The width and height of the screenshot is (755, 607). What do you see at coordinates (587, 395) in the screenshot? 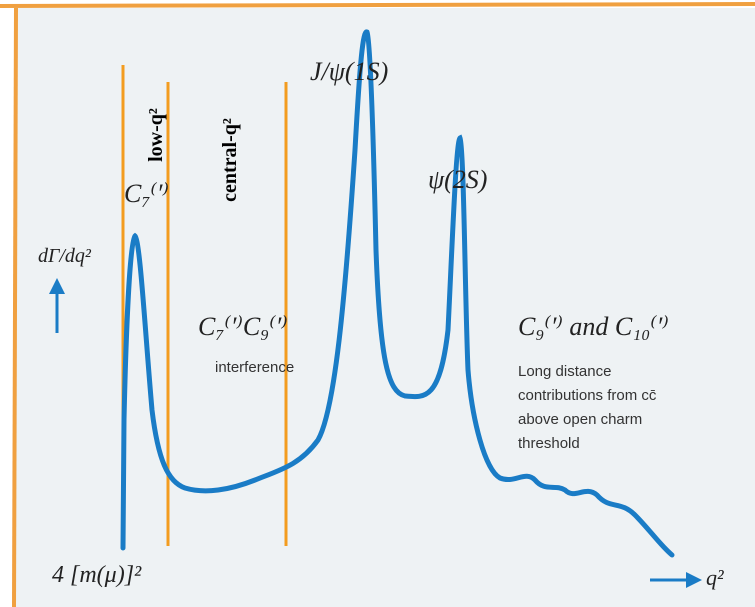
I see `annotation: contributions from cc̄` at bounding box center [587, 395].